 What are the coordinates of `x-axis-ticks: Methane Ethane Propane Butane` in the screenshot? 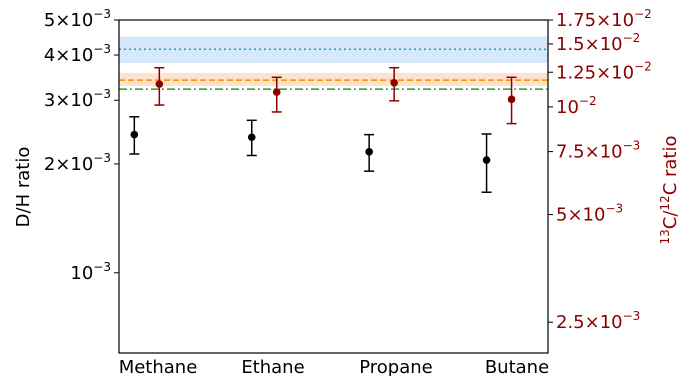 It's located at (334, 366).